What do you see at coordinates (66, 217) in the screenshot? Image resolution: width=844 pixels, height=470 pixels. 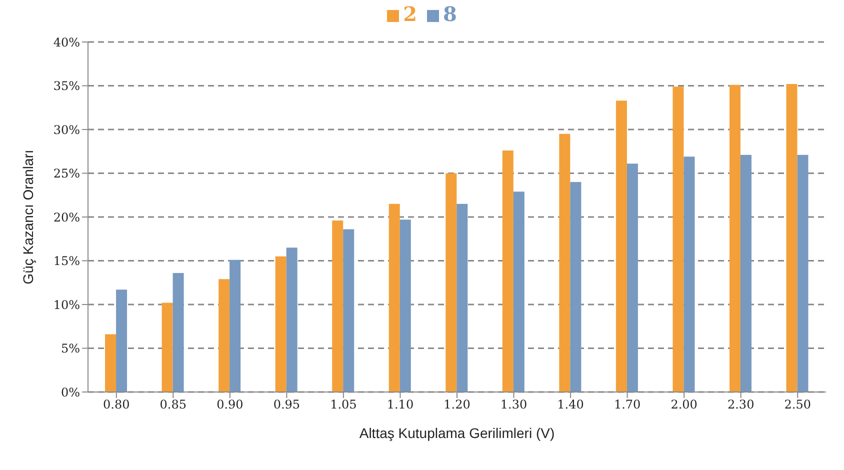 I see `y-tick-label: 20%` at bounding box center [66, 217].